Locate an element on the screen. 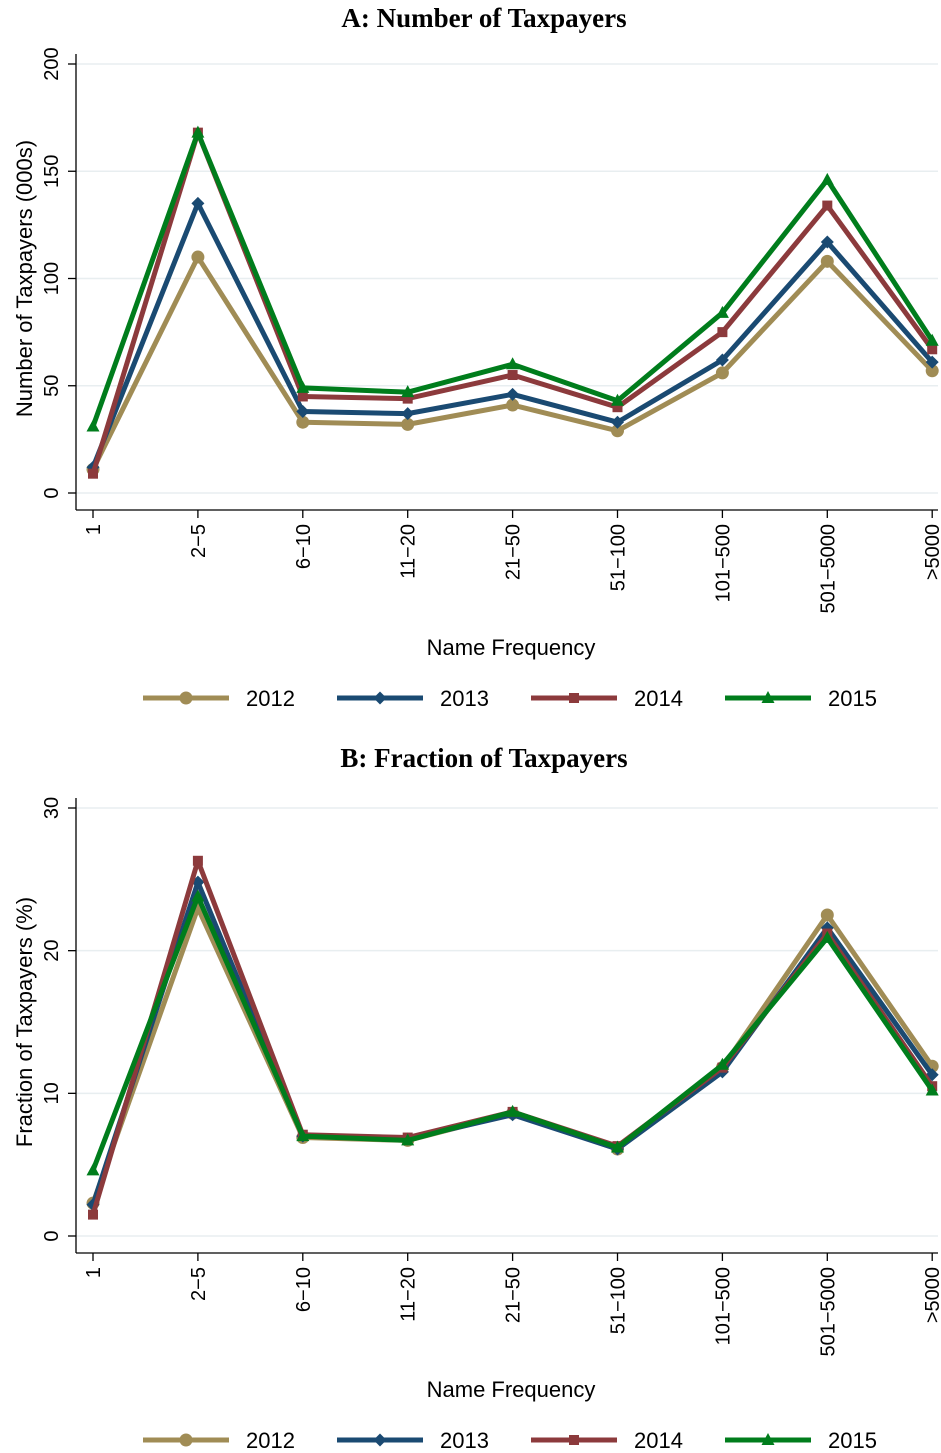 This screenshot has width=941, height=1453. y-tick-label: 200 is located at coordinates (52, 63).